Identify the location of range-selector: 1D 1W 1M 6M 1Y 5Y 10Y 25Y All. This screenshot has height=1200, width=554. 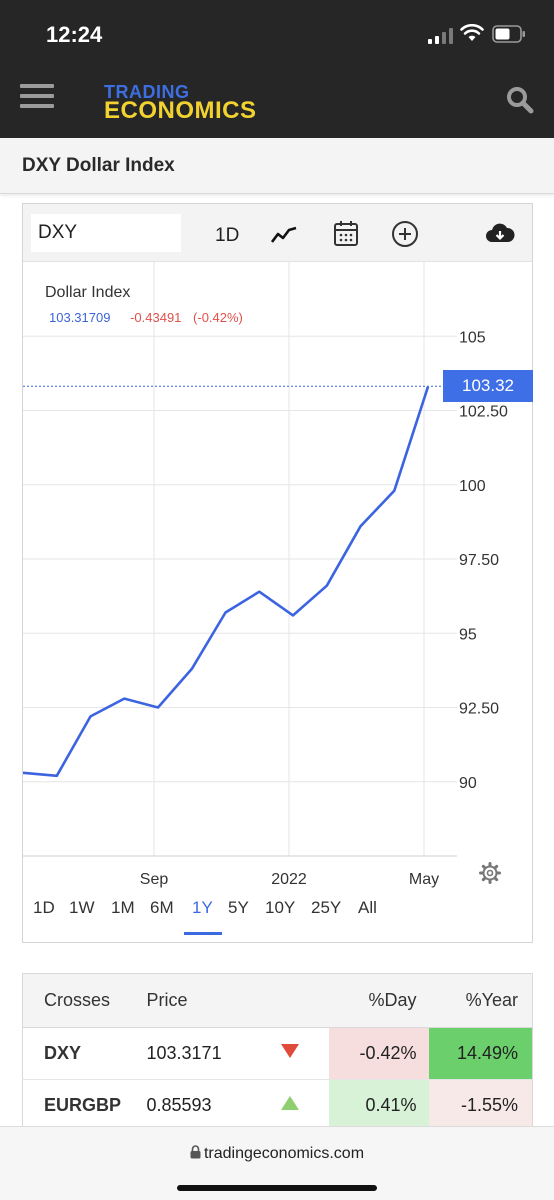
(277, 920).